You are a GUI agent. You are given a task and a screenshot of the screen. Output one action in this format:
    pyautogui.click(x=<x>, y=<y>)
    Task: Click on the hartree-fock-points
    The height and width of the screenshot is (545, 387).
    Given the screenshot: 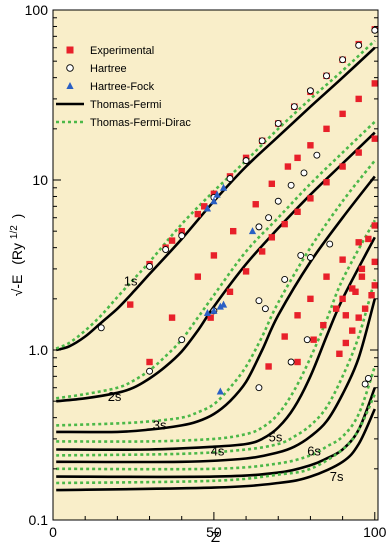 What is the action you would take?
    pyautogui.click(x=230, y=289)
    